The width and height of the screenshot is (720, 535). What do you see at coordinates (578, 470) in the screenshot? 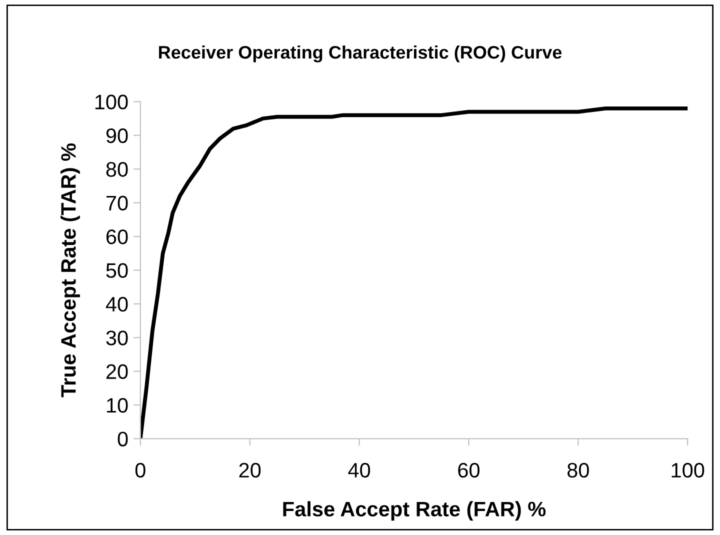
I see `x-tick-label: 80` at bounding box center [578, 470].